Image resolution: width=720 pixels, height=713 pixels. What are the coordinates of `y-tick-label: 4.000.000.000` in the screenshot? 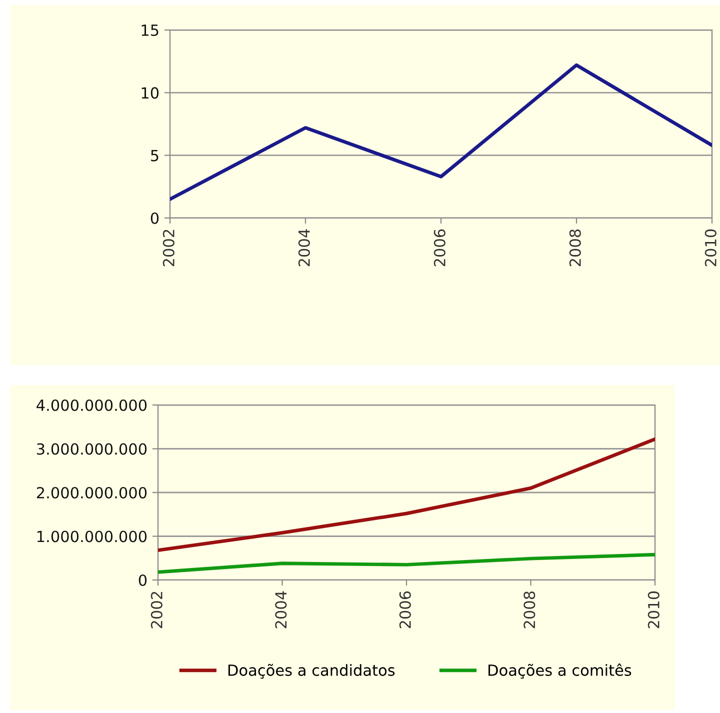 It's located at (91, 405).